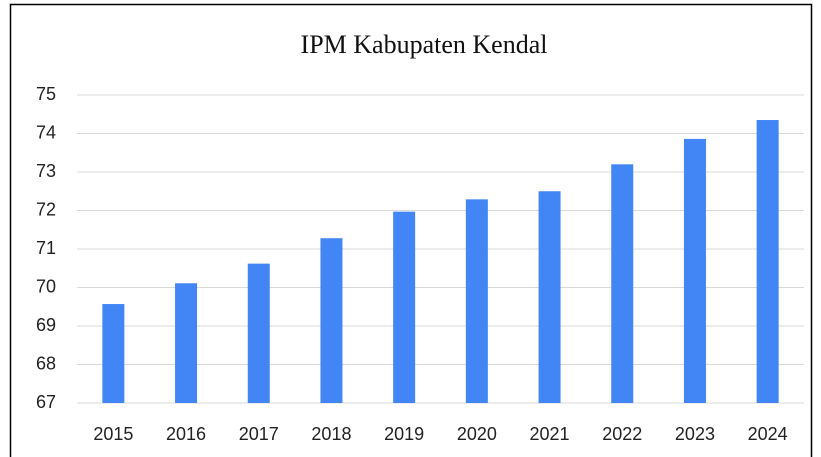 This screenshot has height=457, width=821. What do you see at coordinates (186, 434) in the screenshot?
I see `x-tick-label: 2016` at bounding box center [186, 434].